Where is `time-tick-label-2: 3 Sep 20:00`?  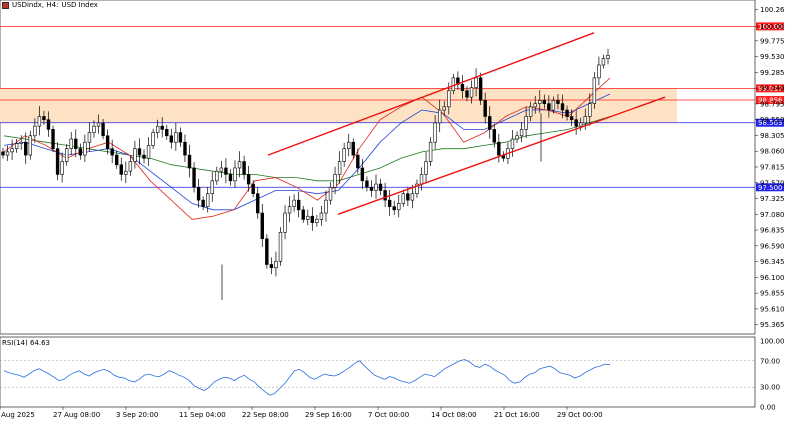 time-tick-label-2: 3 Sep 20:00 is located at coordinates (137, 415).